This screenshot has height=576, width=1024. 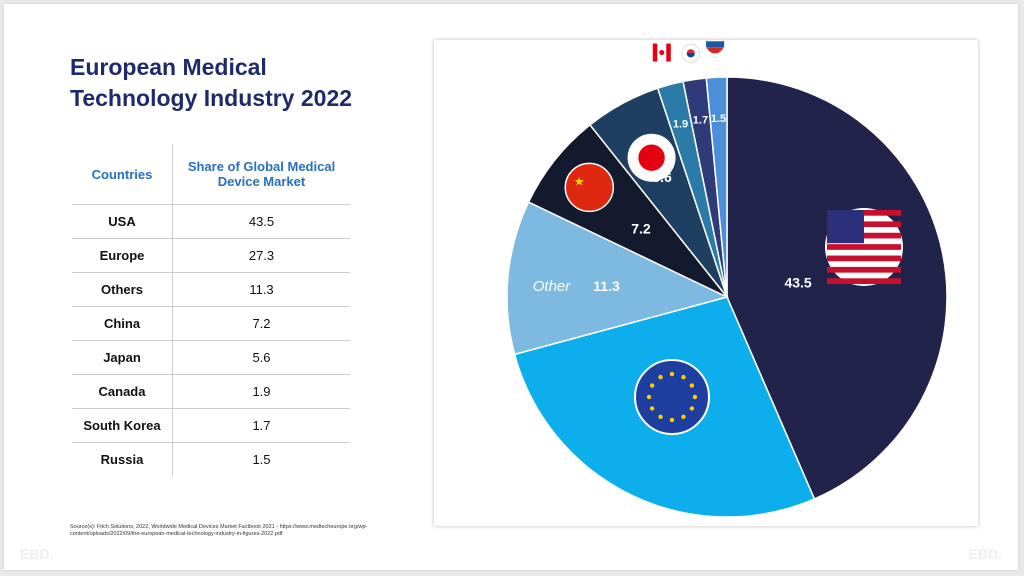 I want to click on table-row: South Korea 1.7, so click(x=211, y=425).